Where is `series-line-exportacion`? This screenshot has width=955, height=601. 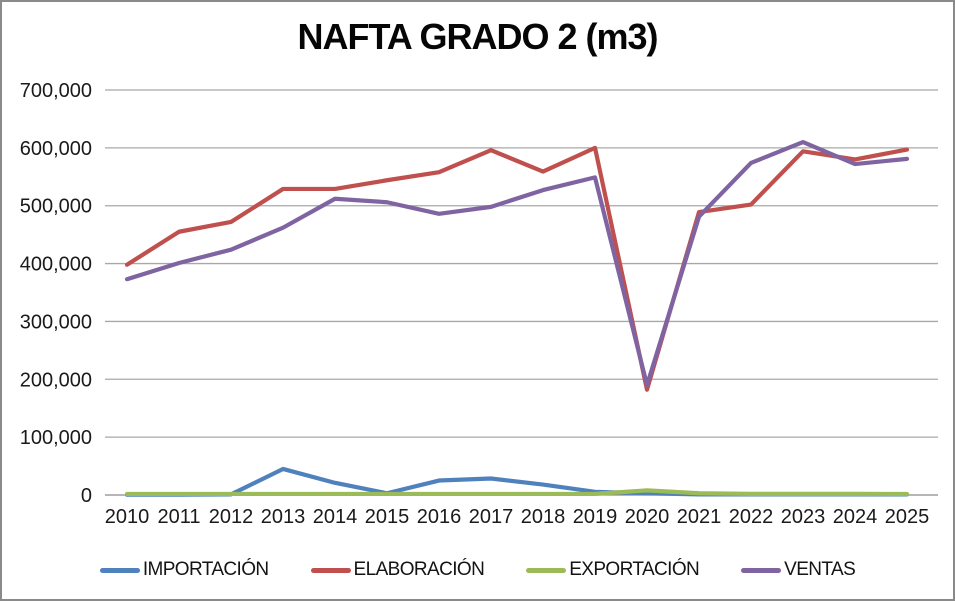
series-line-exportacion is located at coordinates (517, 492).